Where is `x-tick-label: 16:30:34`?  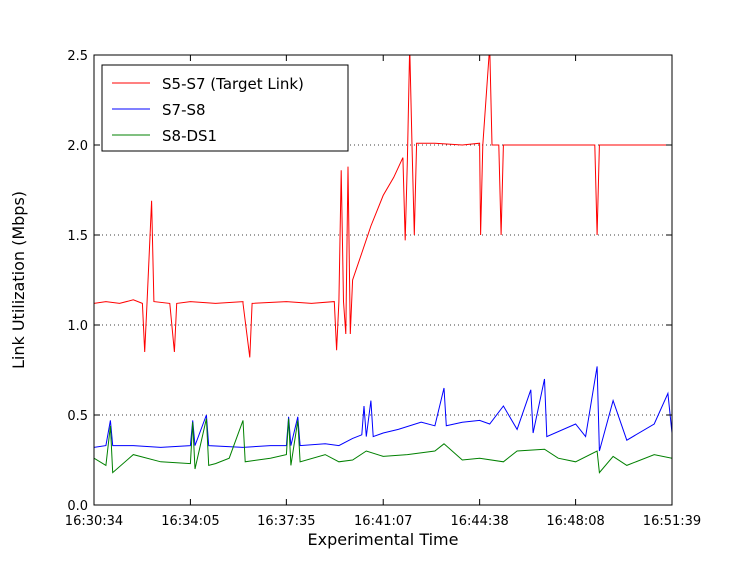
x-tick-label: 16:30:34 is located at coordinates (94, 521).